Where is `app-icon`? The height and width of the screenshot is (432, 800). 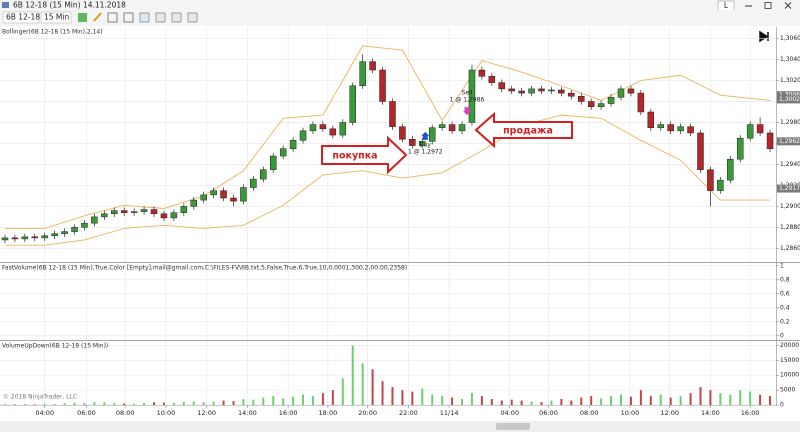 app-icon is located at coordinates (5, 5).